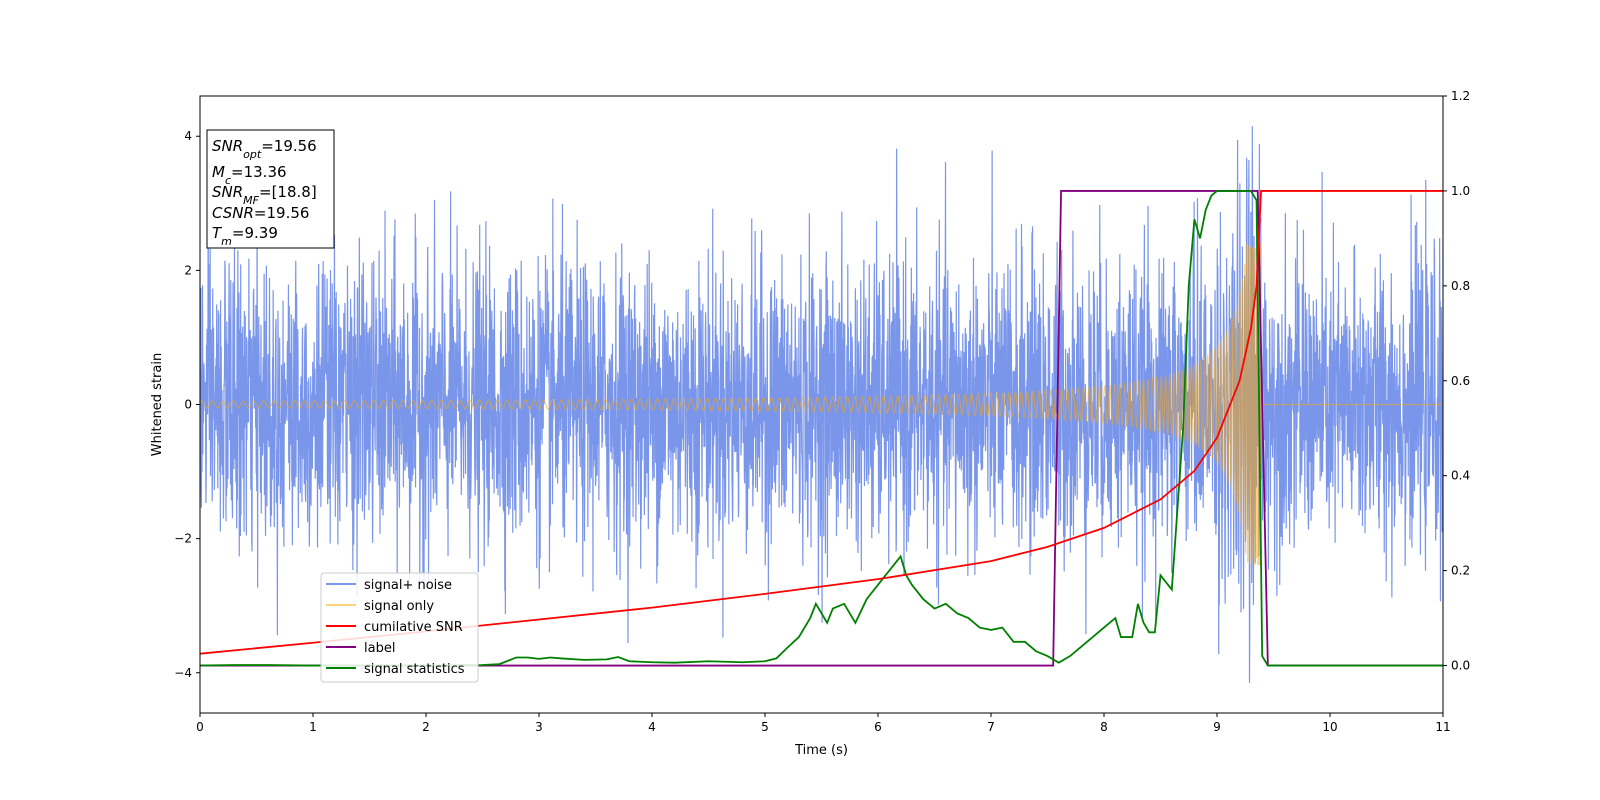 The width and height of the screenshot is (1600, 800). I want to click on x-tick-label-11: 11, so click(1442, 727).